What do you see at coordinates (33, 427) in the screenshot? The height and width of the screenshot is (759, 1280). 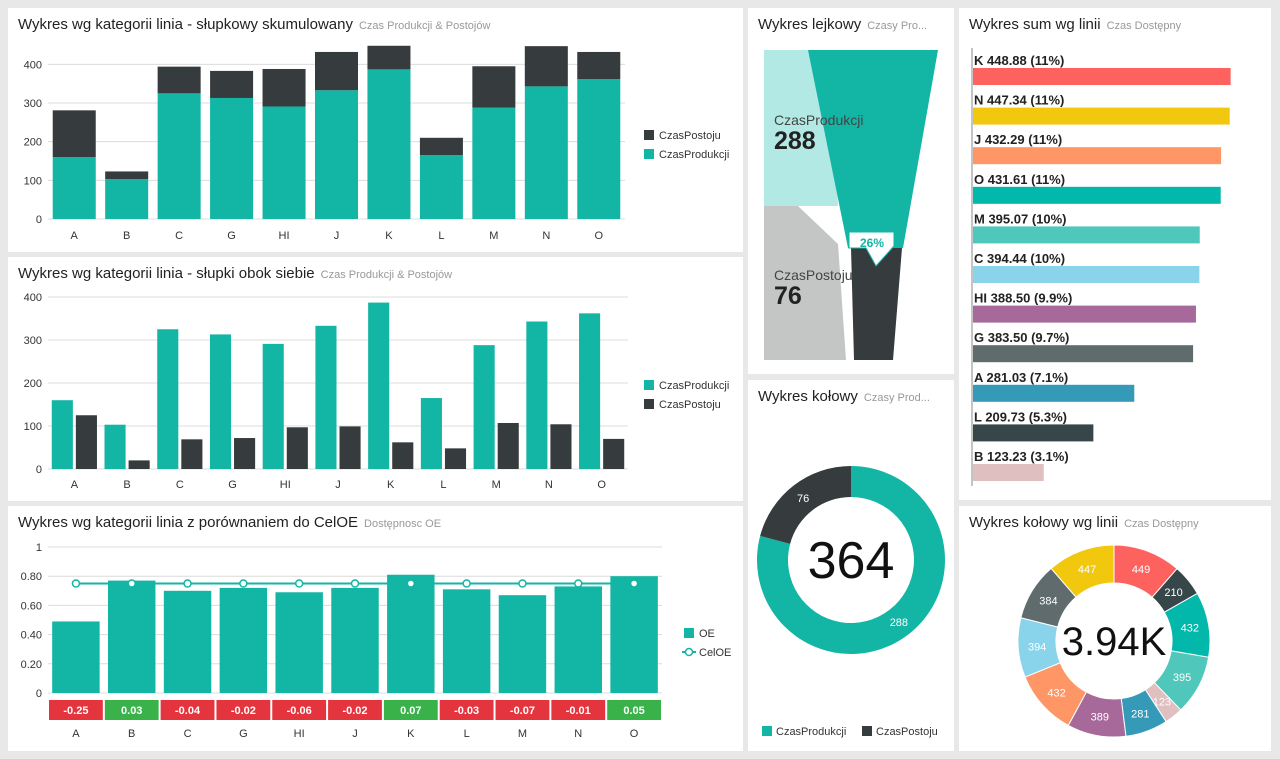 I see `grouped-ytick-label: 100` at bounding box center [33, 427].